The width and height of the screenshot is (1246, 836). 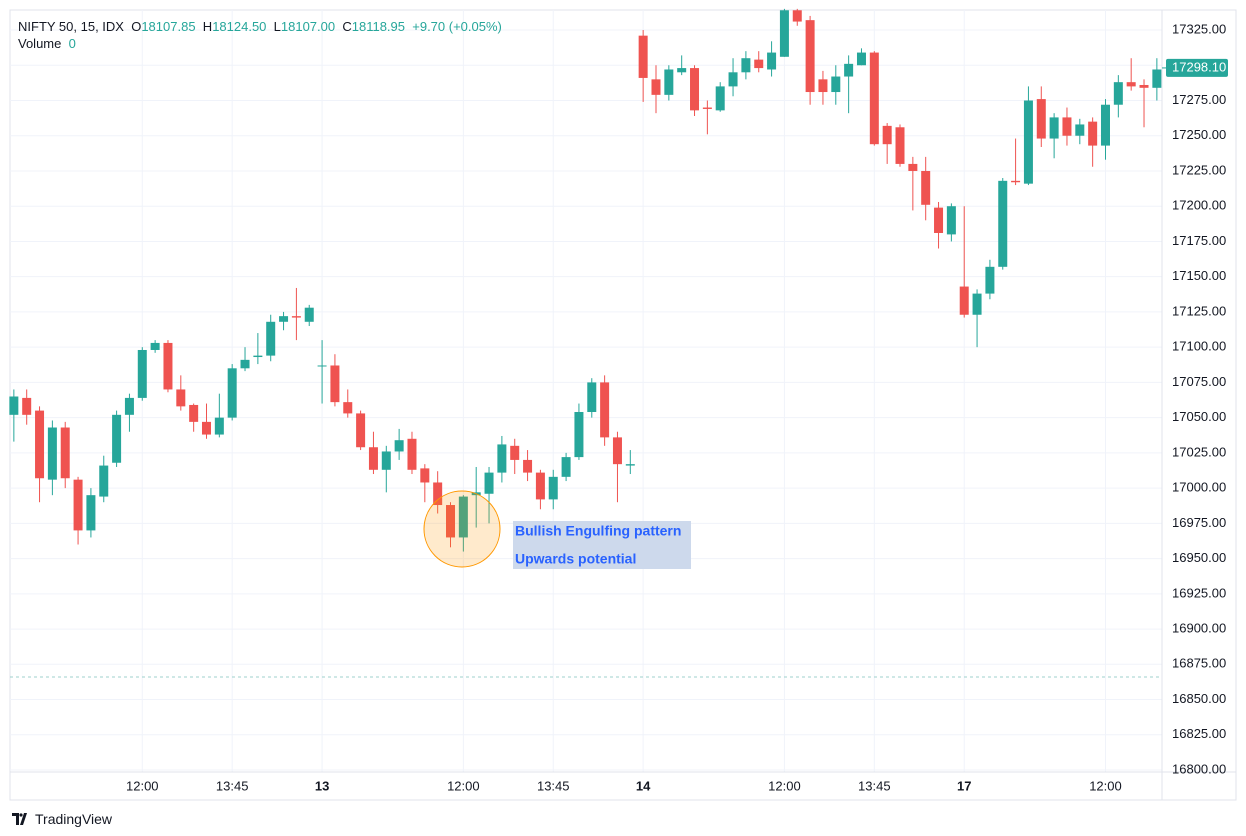 I want to click on x-tick-label: 12:00, so click(x=1105, y=785).